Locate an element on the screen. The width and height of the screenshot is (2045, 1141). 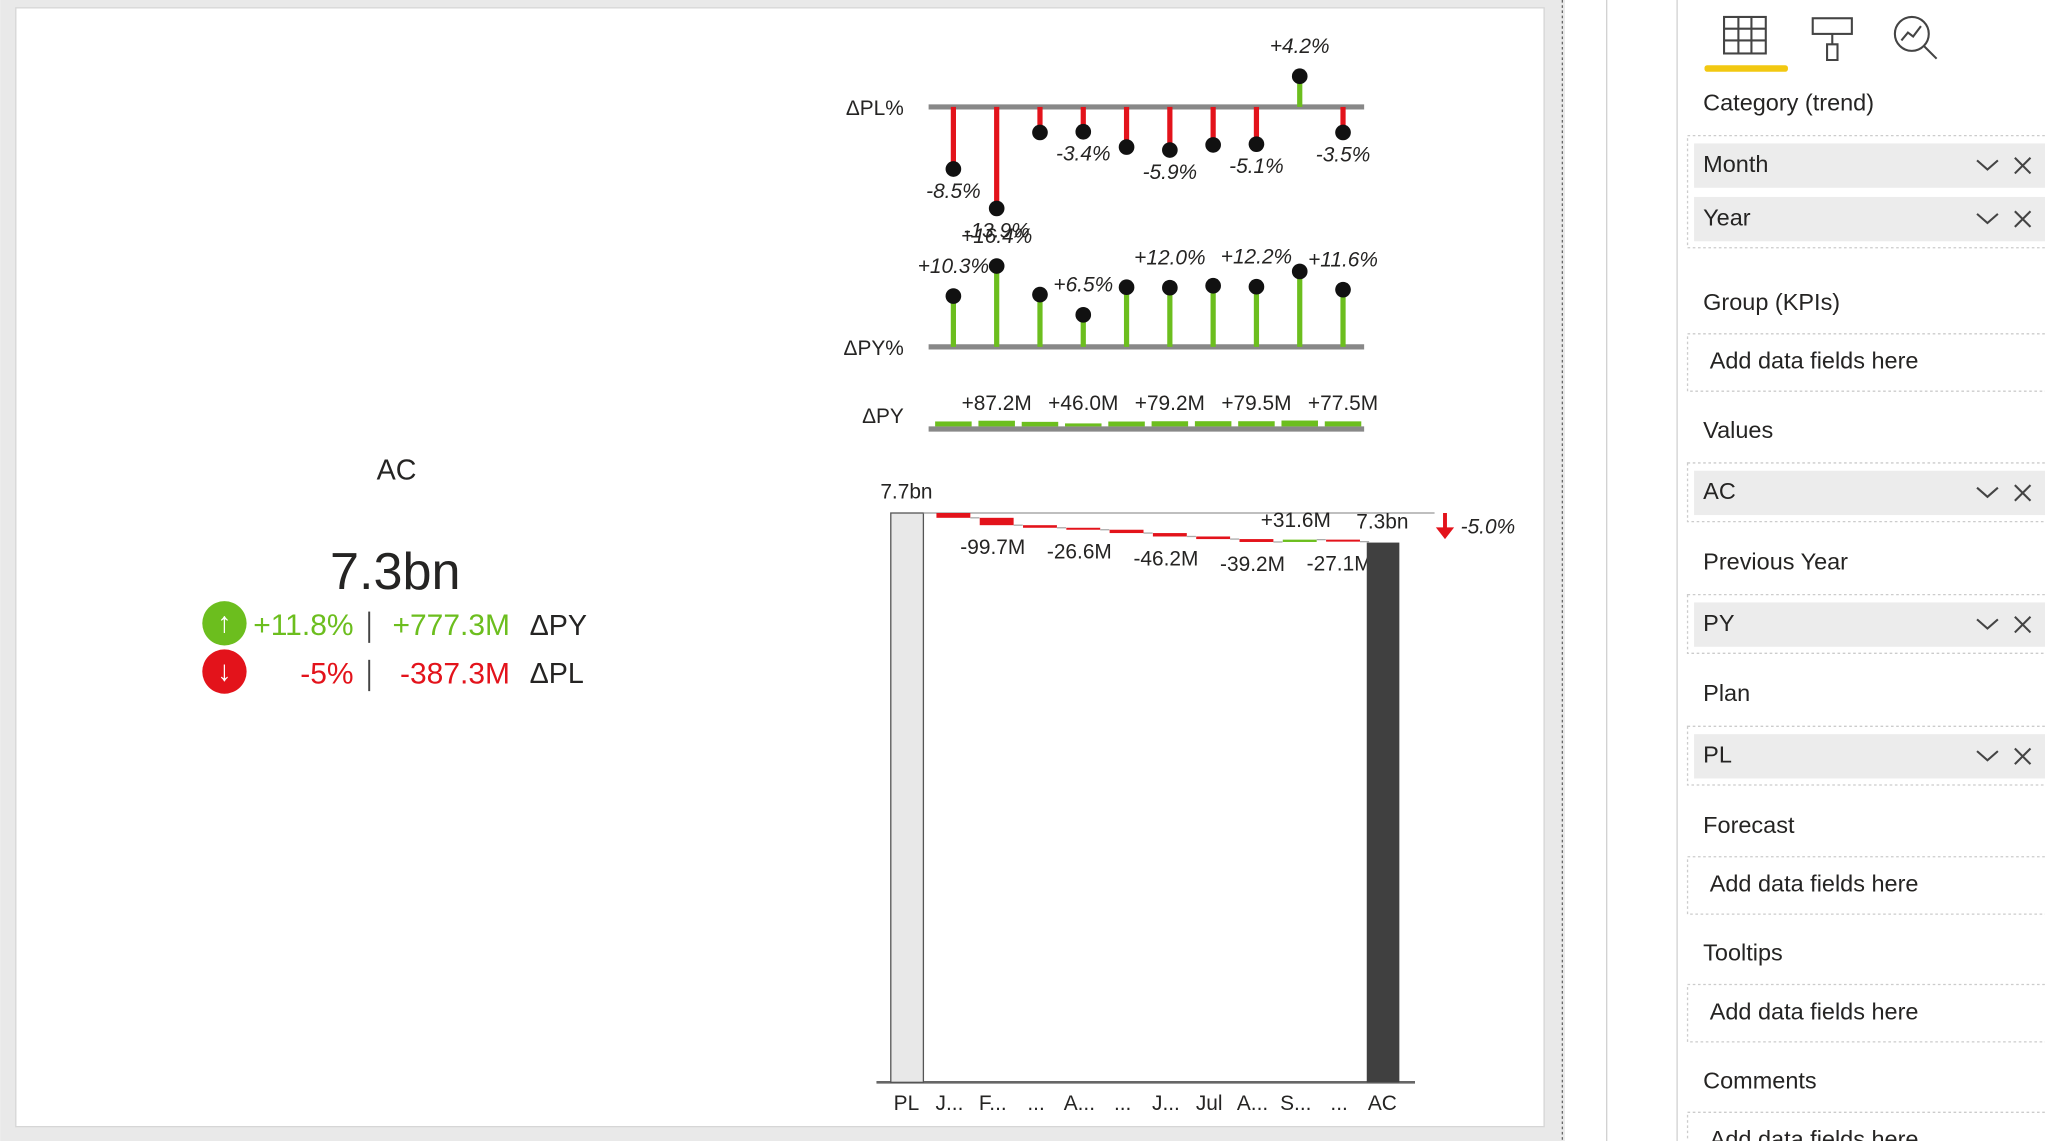
analytics-tab-icon is located at coordinates (1915, 37).